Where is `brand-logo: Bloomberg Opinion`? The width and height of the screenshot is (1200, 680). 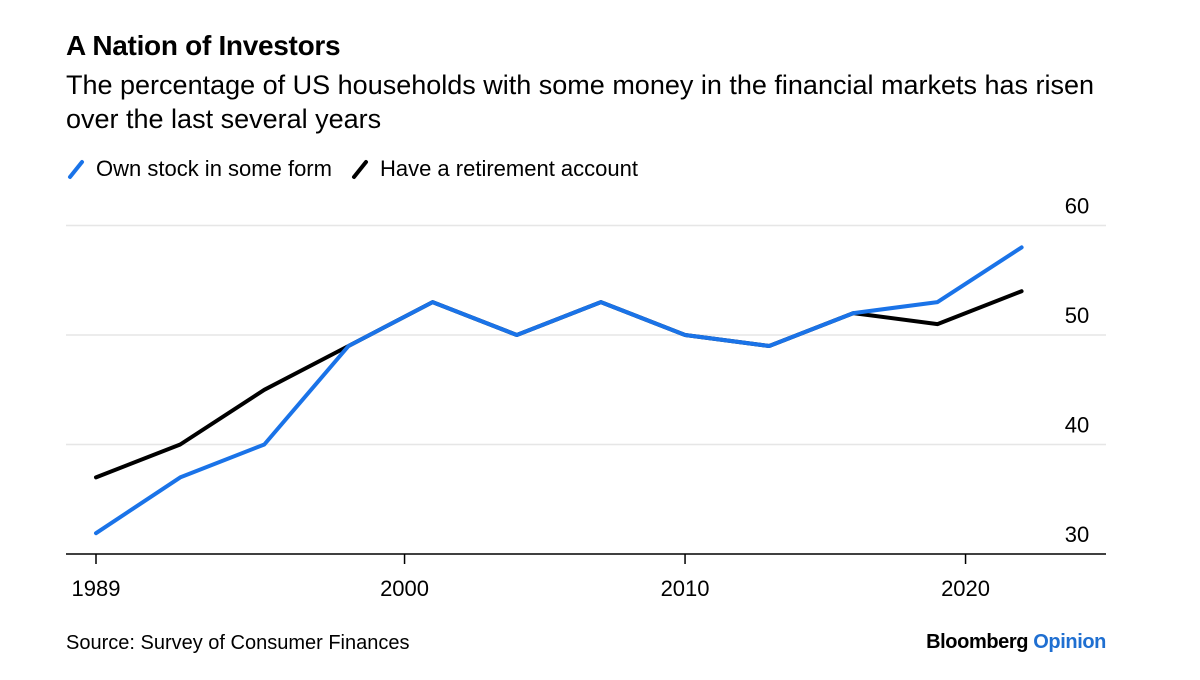 brand-logo: Bloomberg Opinion is located at coordinates (1016, 642).